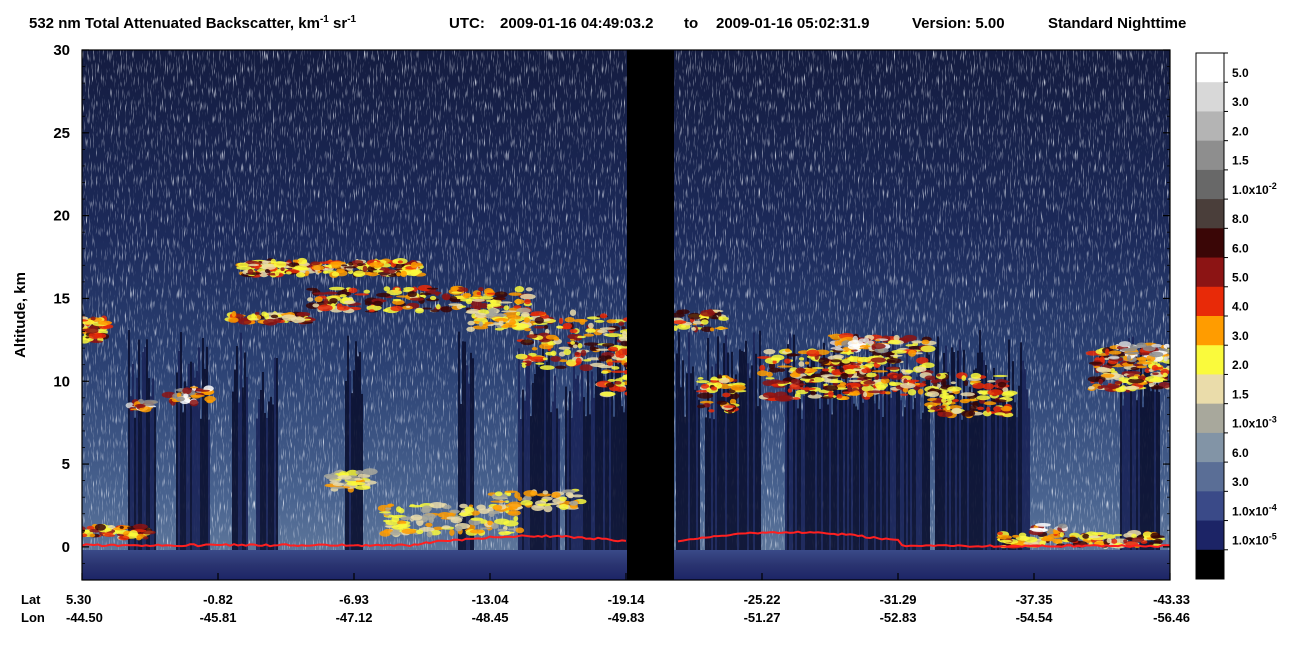  Describe the element at coordinates (1240, 131) in the screenshot. I see `colorbar-label: 2.0` at that location.